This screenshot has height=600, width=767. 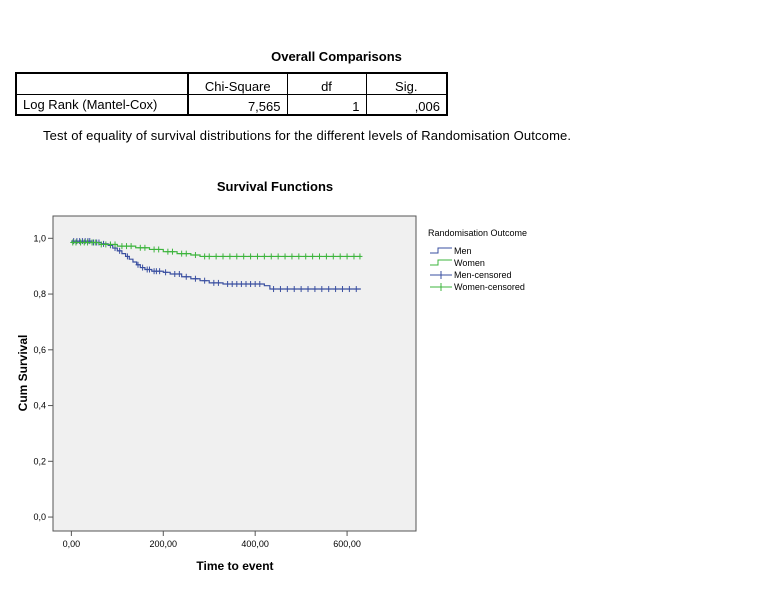 What do you see at coordinates (255, 544) in the screenshot?
I see `x-tick-label: 400,00` at bounding box center [255, 544].